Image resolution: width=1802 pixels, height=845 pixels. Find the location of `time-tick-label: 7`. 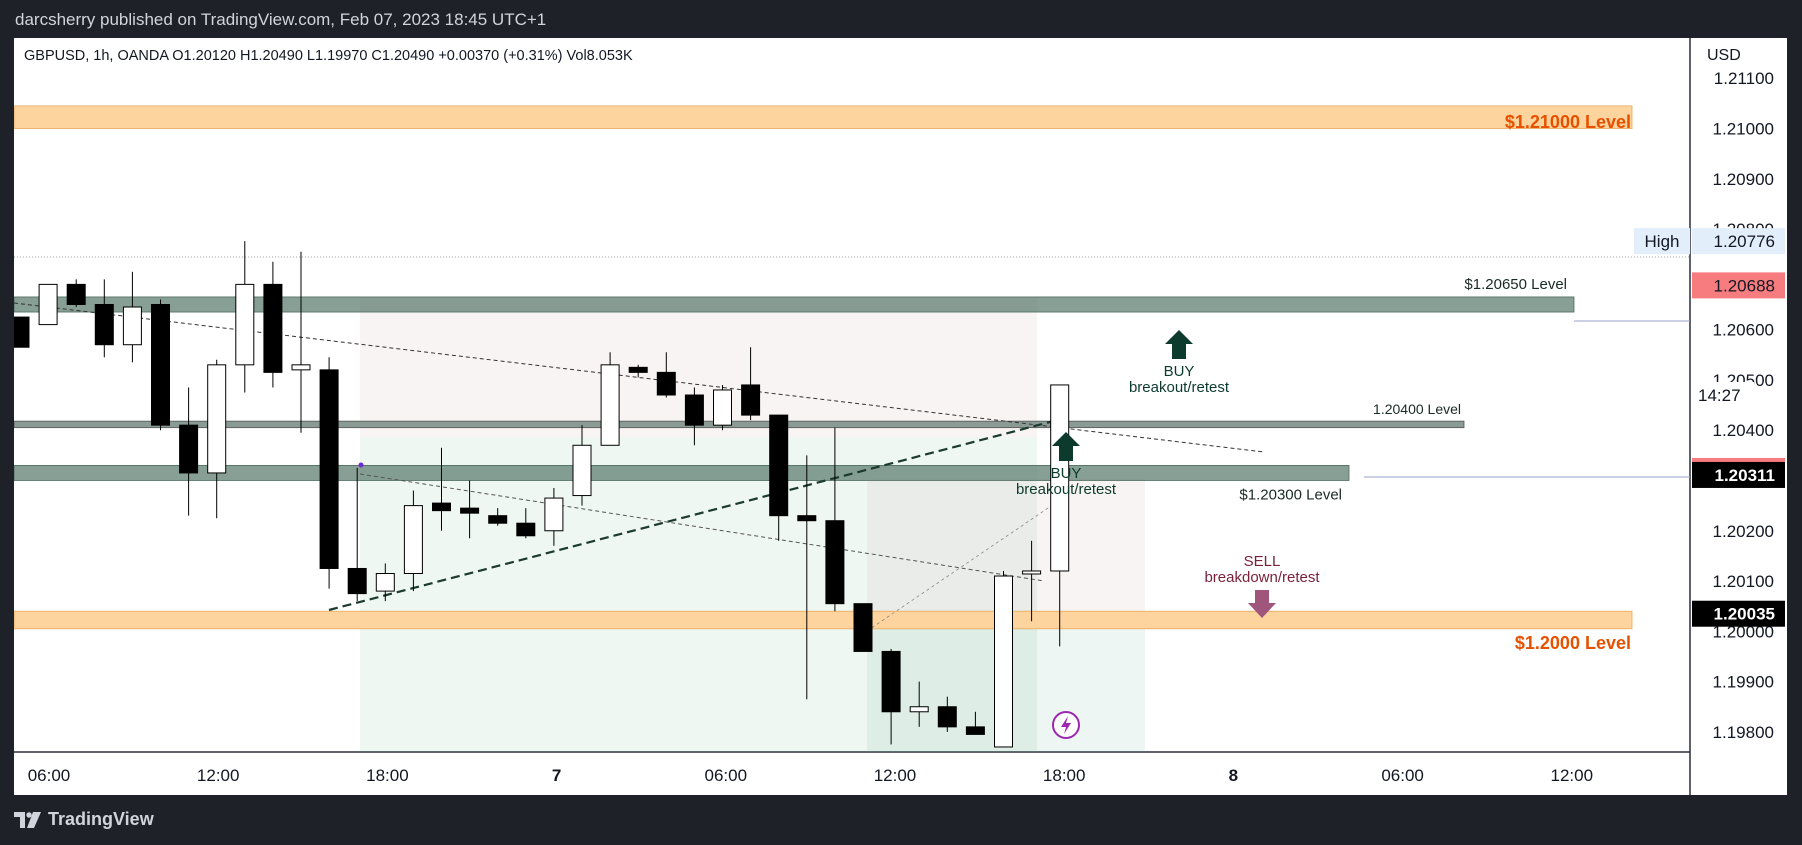

time-tick-label: 7 is located at coordinates (556, 775).